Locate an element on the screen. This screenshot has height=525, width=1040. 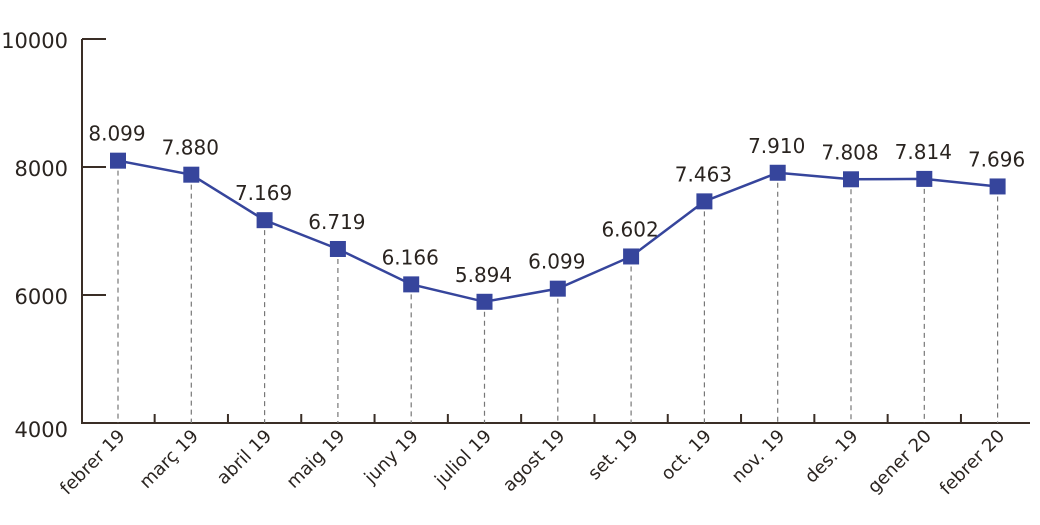
x-tick-label: maig 19 is located at coordinates (316, 459).